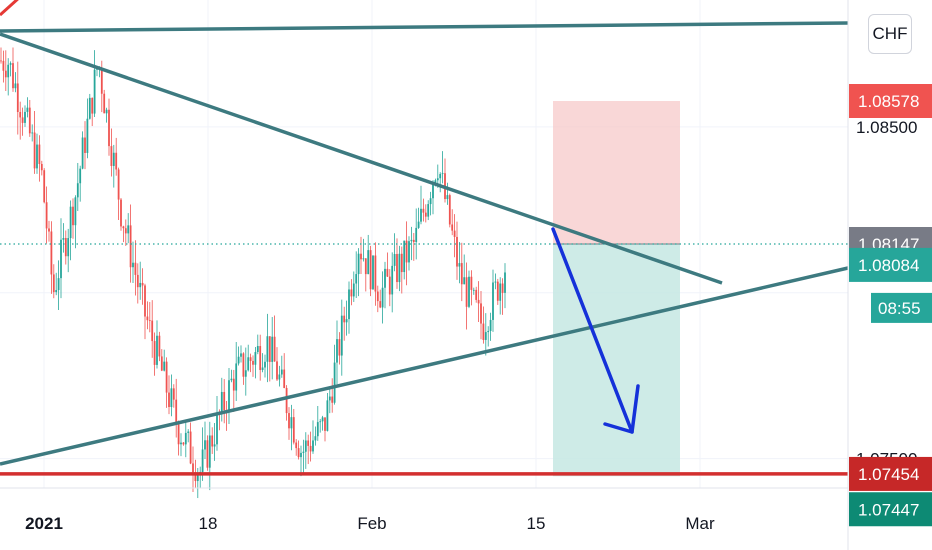  Describe the element at coordinates (890, 34) in the screenshot. I see `currency-button: CHF` at that location.